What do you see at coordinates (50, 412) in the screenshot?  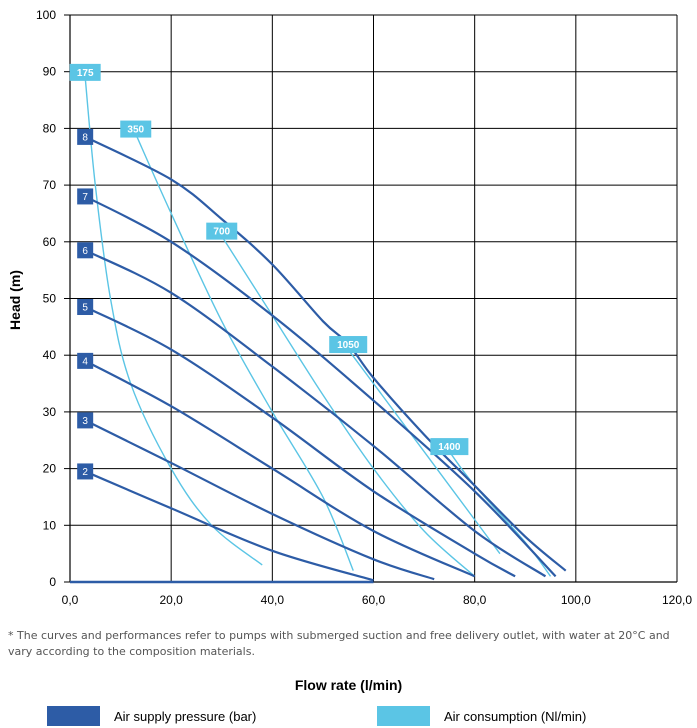 I see `y-tick-label: 30` at bounding box center [50, 412].